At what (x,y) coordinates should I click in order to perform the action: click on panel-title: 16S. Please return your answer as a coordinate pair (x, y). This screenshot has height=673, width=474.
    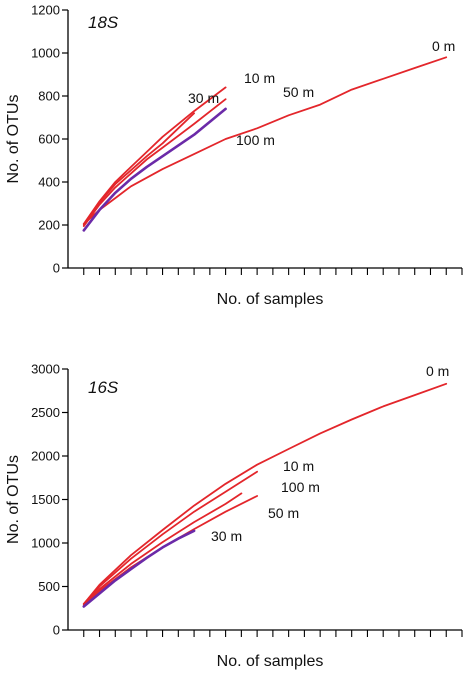
    Looking at the image, I should click on (103, 387).